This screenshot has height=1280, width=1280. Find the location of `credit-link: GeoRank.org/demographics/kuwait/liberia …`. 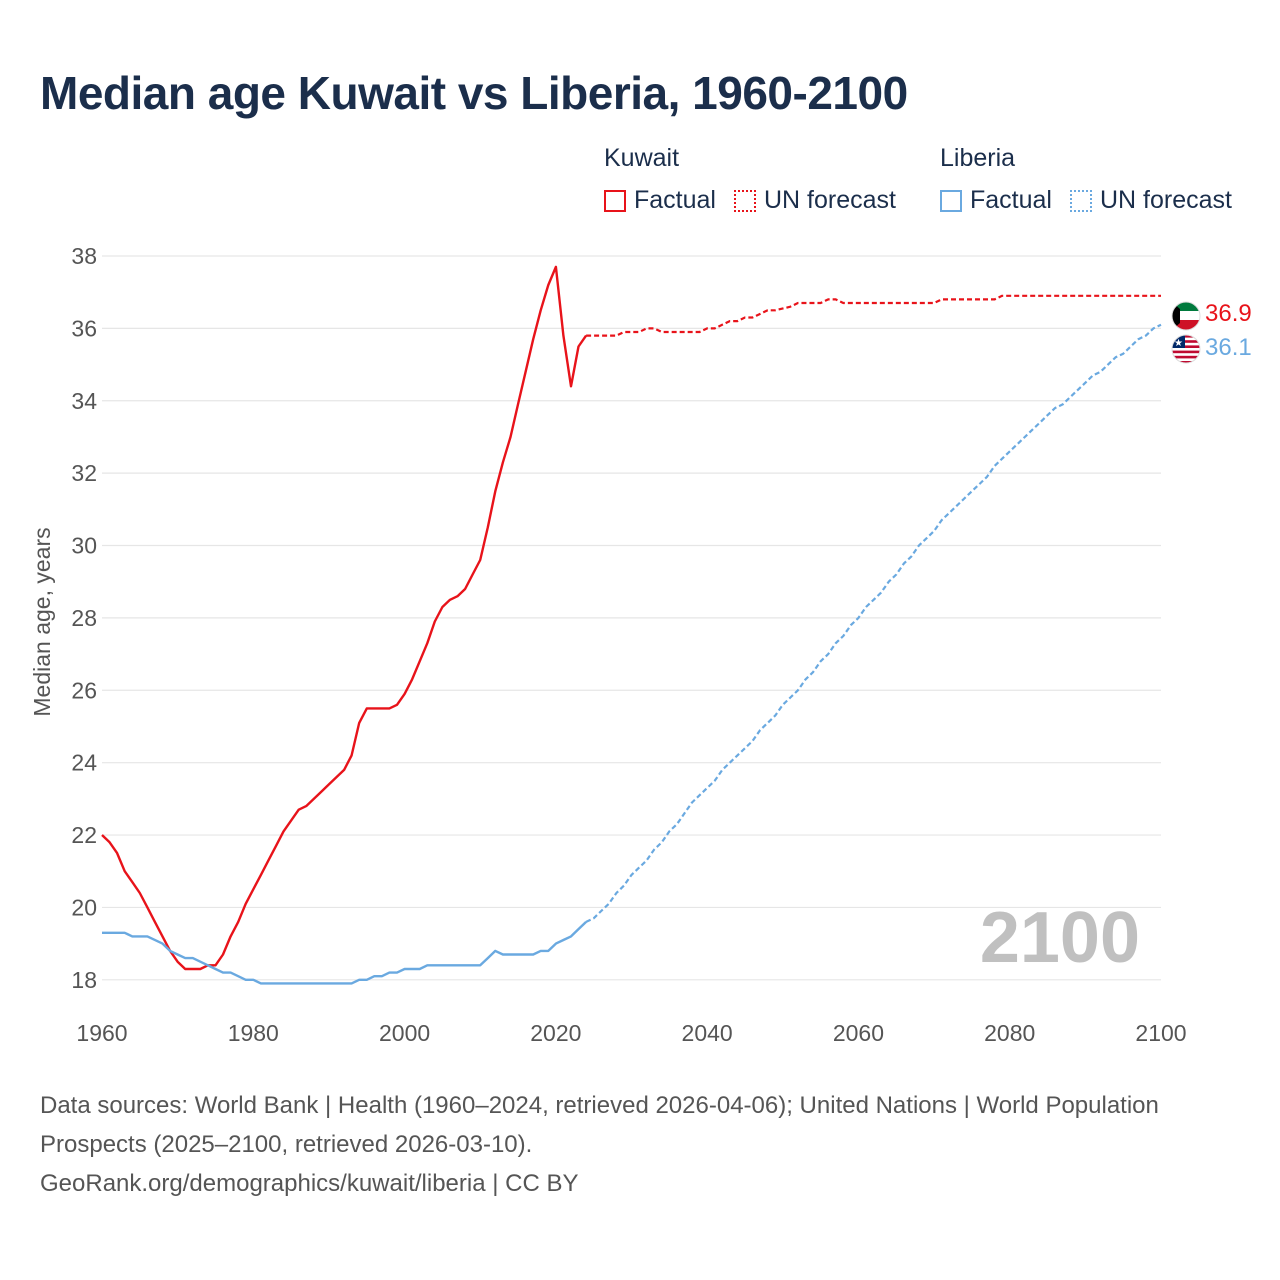

credit-link: GeoRank.org/demographics/kuwait/liberia … is located at coordinates (309, 1183).